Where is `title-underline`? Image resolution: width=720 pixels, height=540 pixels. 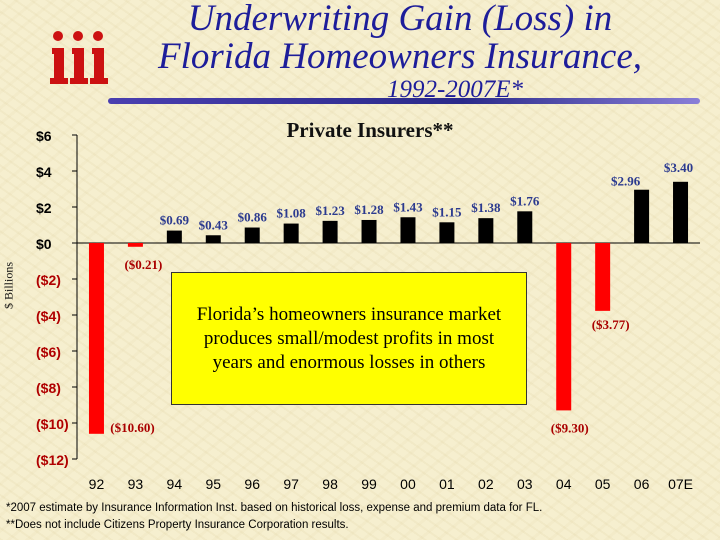 title-underline is located at coordinates (404, 101).